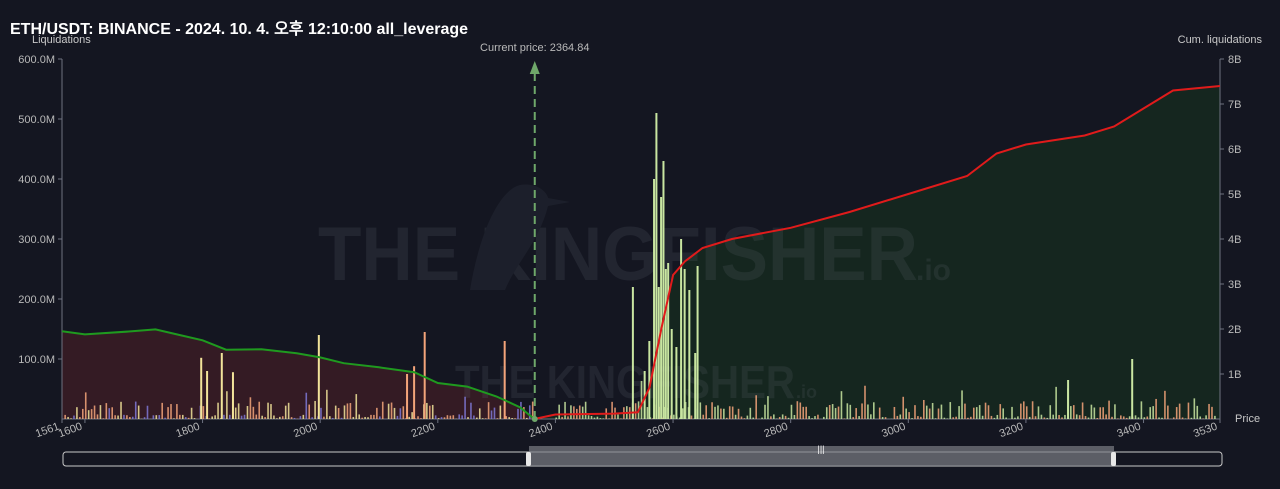 The image size is (1280, 489). I want to click on x-tick-label: 2200, so click(423, 431).